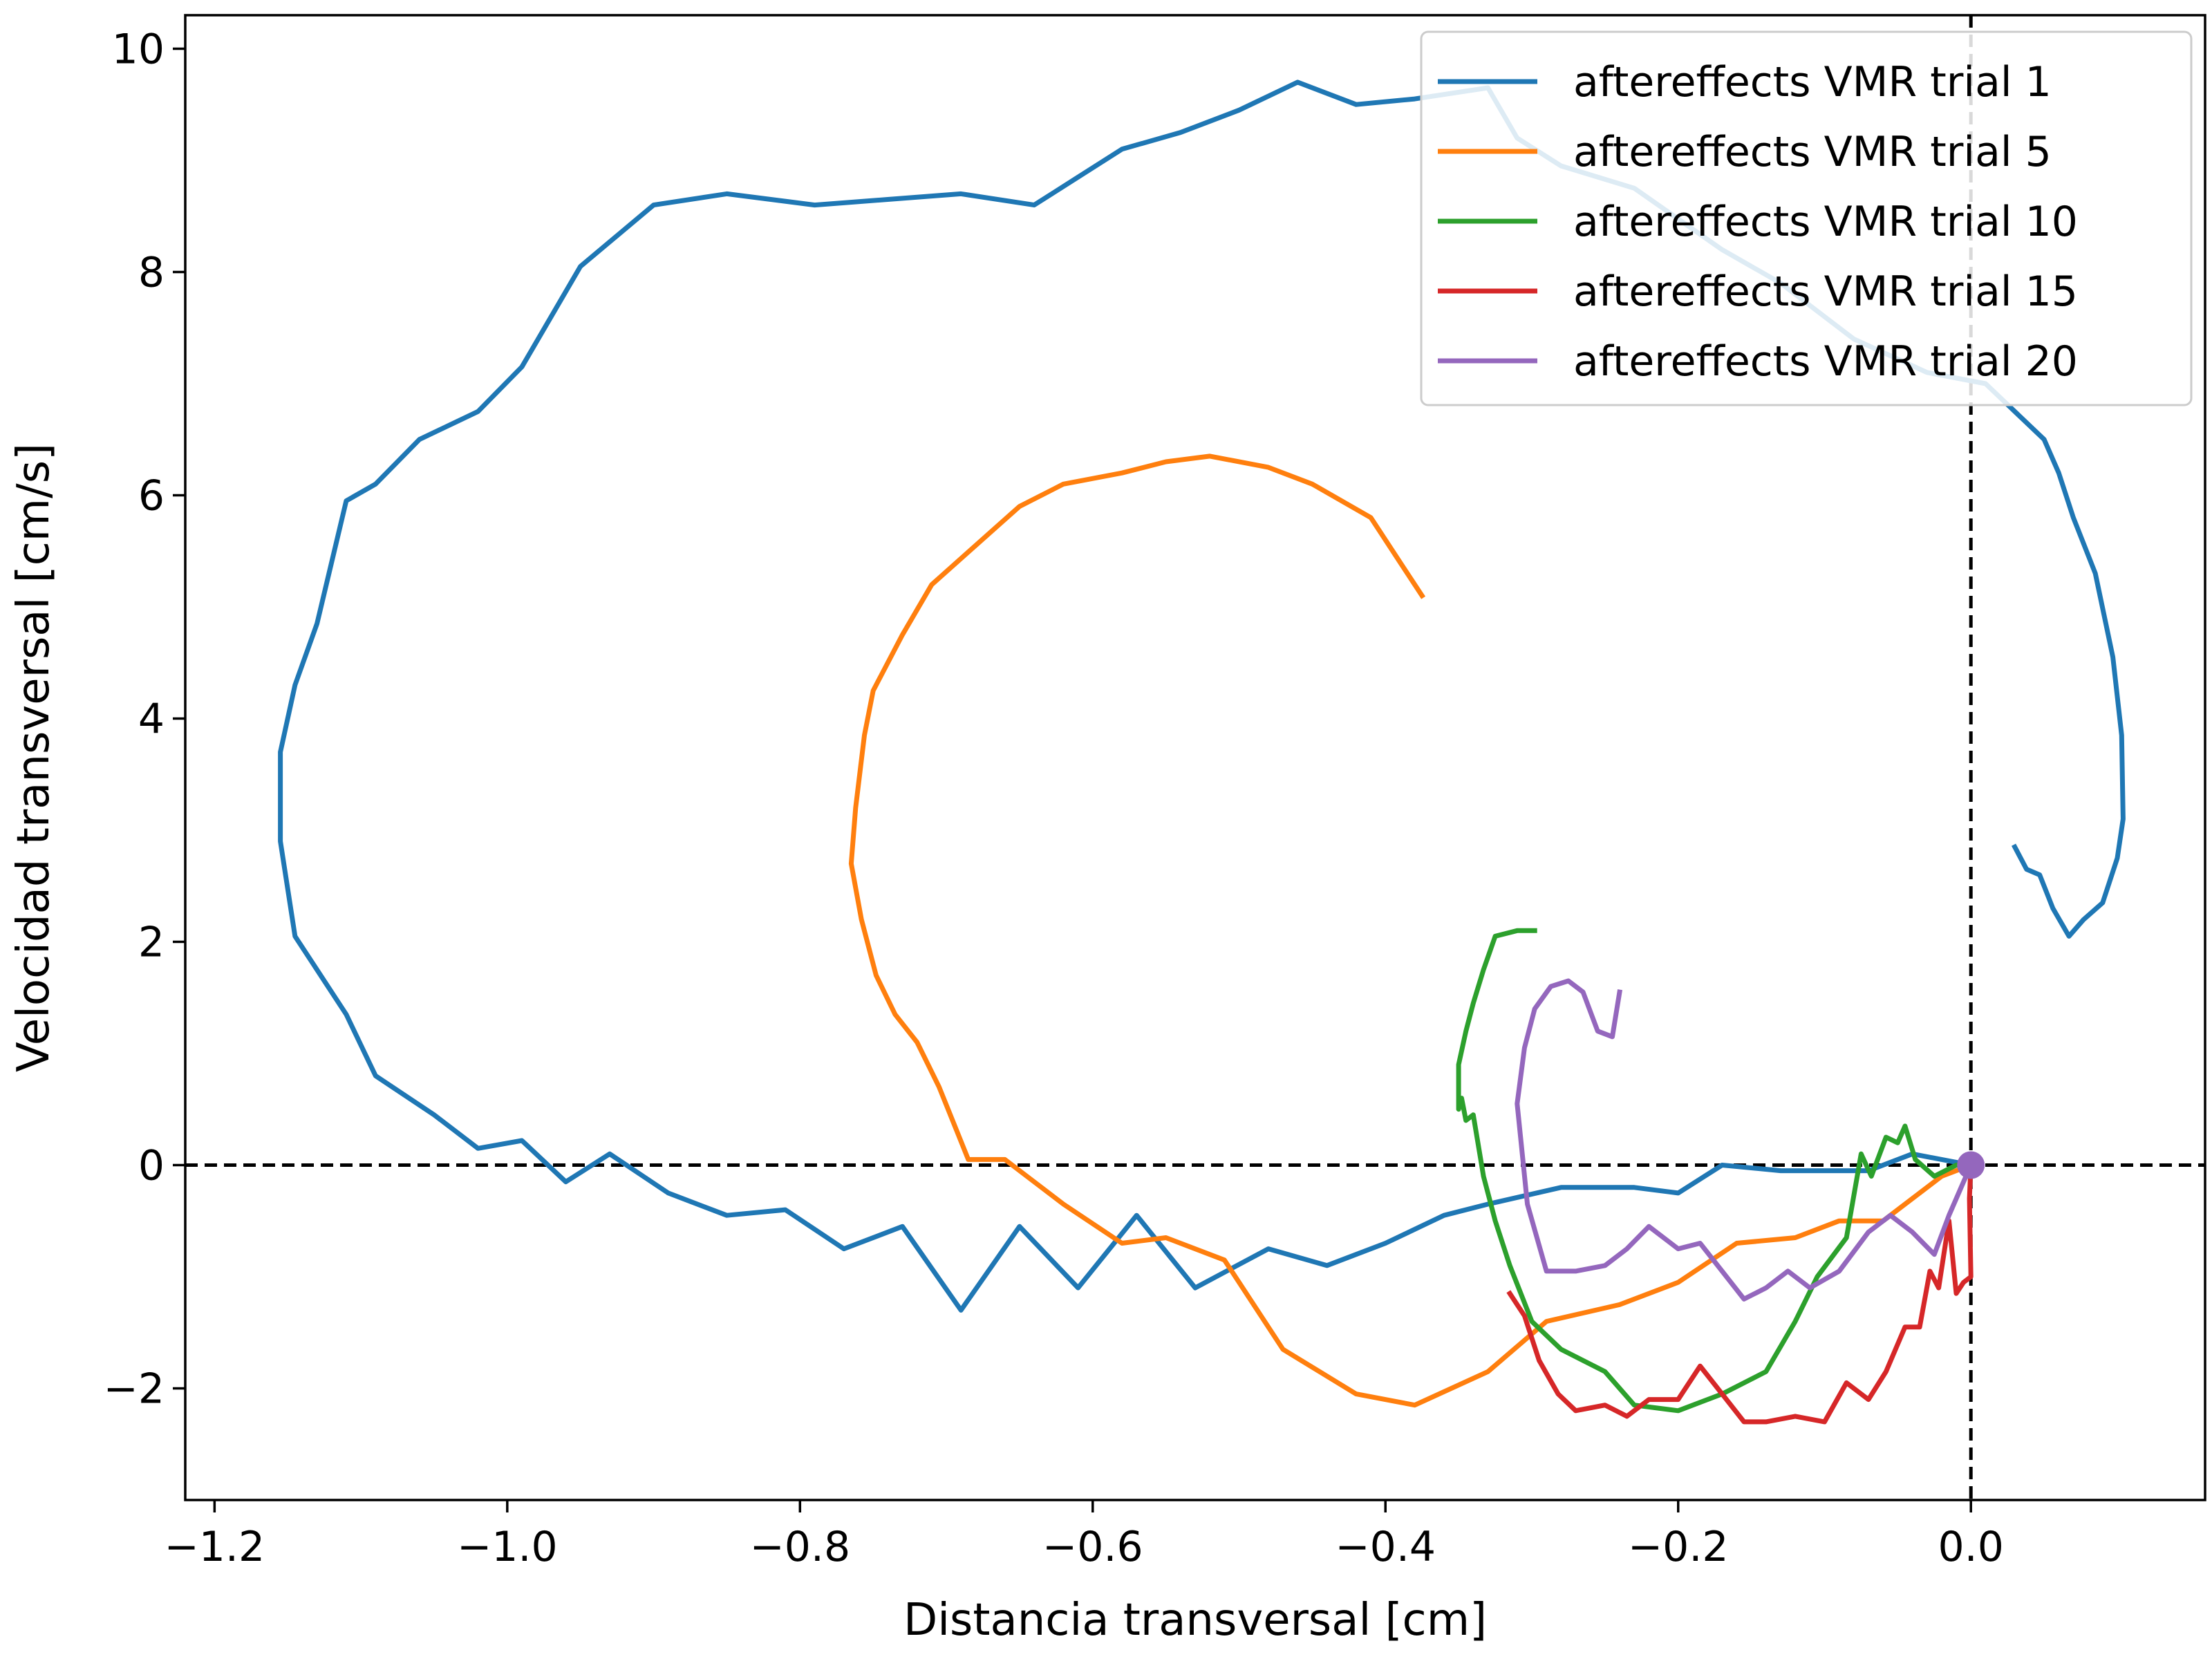 This screenshot has height=1659, width=2212. What do you see at coordinates (1195, 1620) in the screenshot?
I see `x-axis-label: Distancia transversal [cm]` at bounding box center [1195, 1620].